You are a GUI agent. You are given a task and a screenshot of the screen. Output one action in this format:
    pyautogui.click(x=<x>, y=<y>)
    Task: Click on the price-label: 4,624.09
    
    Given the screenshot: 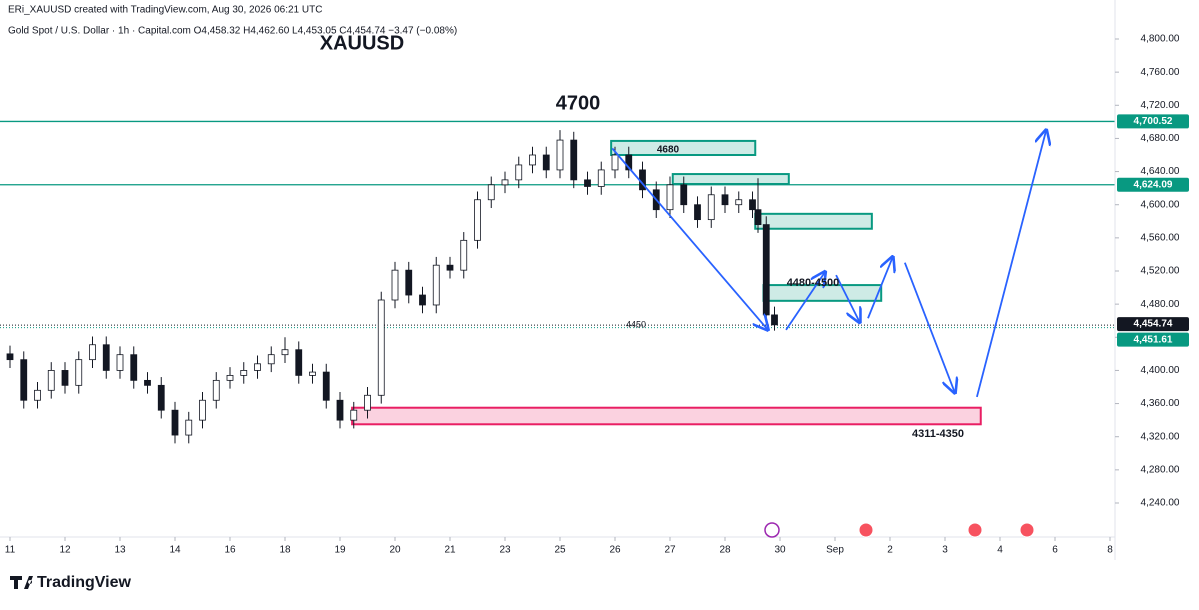 What is the action you would take?
    pyautogui.click(x=1153, y=184)
    